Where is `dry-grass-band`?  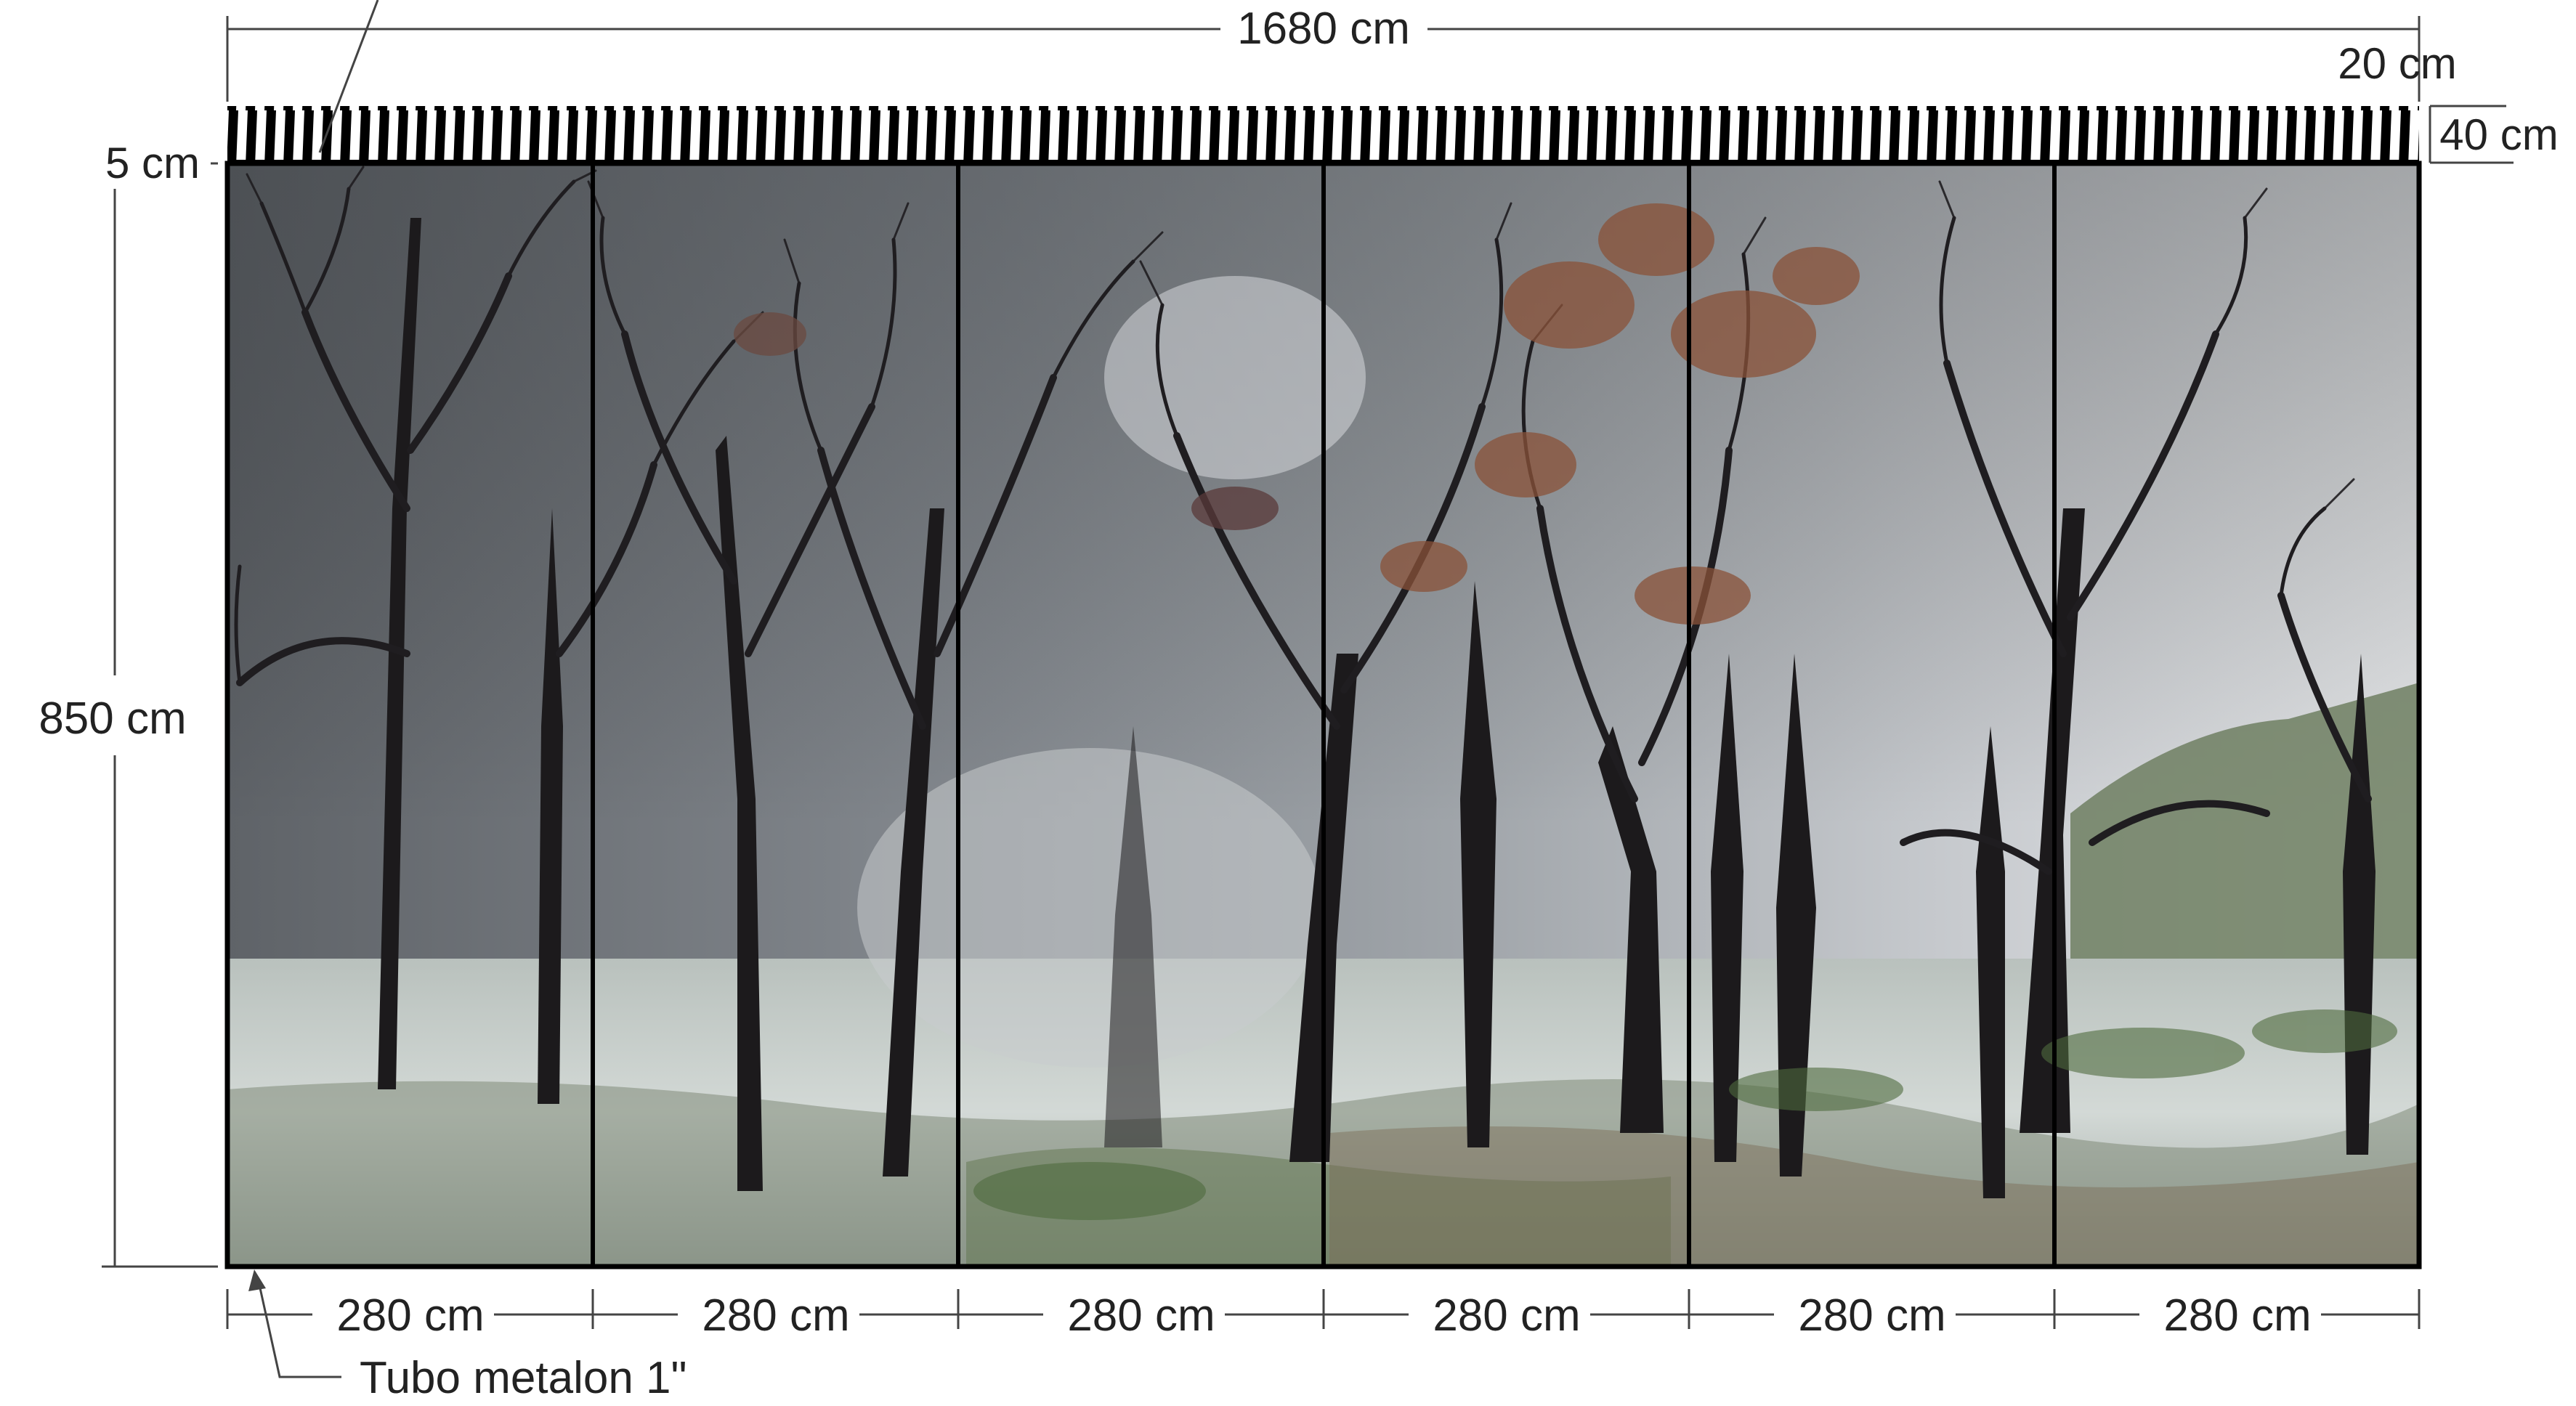
dry-grass-band is located at coordinates (1874, 1197).